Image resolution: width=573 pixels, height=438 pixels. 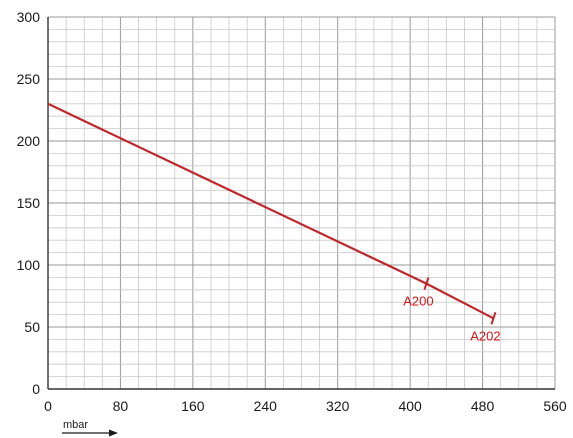 What do you see at coordinates (483, 406) in the screenshot?
I see `x-tick-label: 480` at bounding box center [483, 406].